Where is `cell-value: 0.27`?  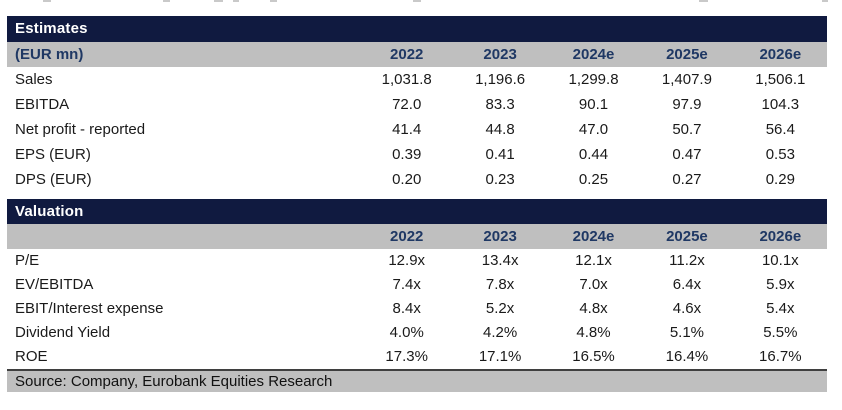 cell-value: 0.27 is located at coordinates (687, 179).